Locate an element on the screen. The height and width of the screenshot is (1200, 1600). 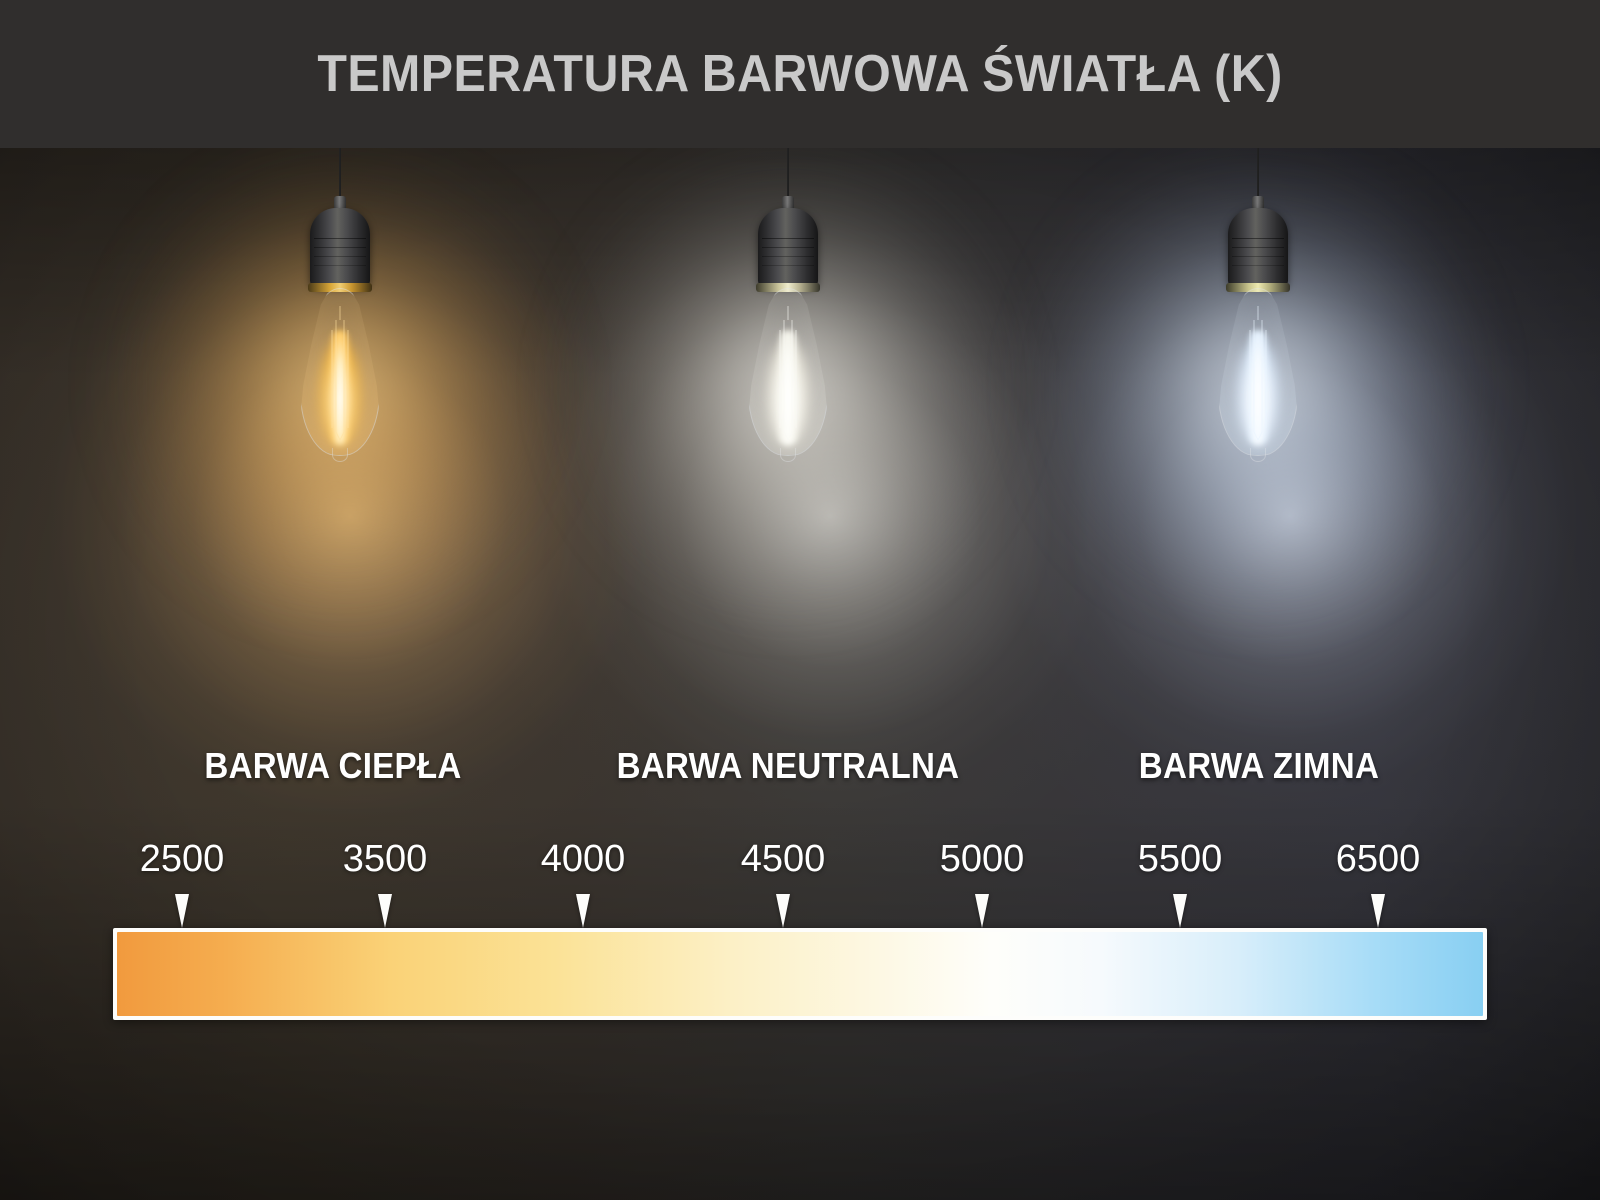
page-title: TEMPERATURA BARWOWA ŚWIATŁA (K) is located at coordinates (800, 74).